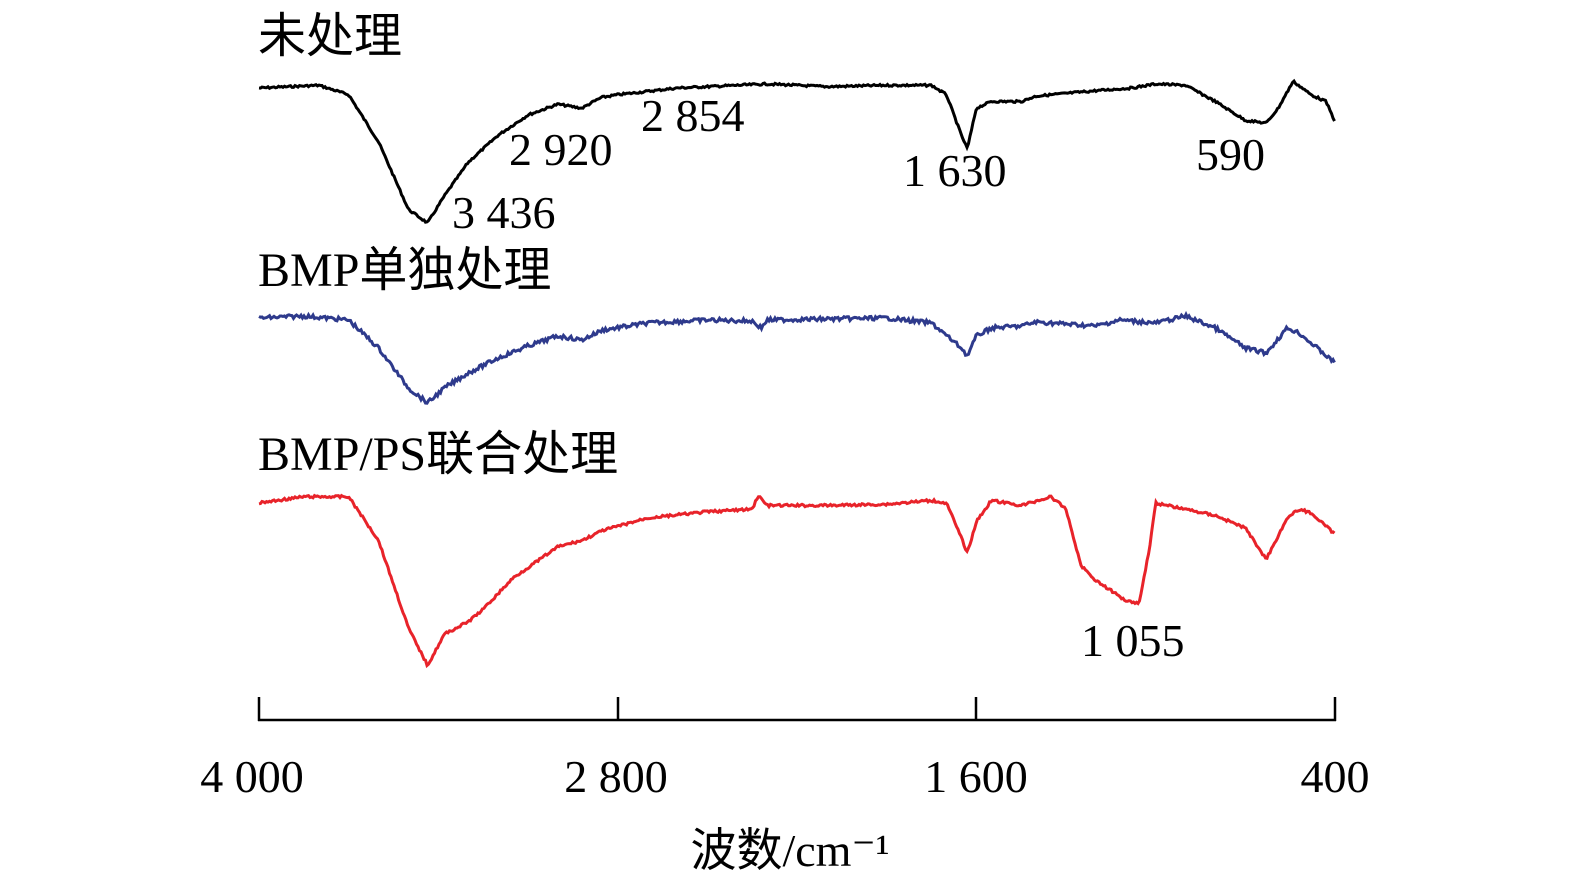 The height and width of the screenshot is (890, 1575). Describe the element at coordinates (616, 776) in the screenshot. I see `x-tick-label-2800: 2 800` at that location.